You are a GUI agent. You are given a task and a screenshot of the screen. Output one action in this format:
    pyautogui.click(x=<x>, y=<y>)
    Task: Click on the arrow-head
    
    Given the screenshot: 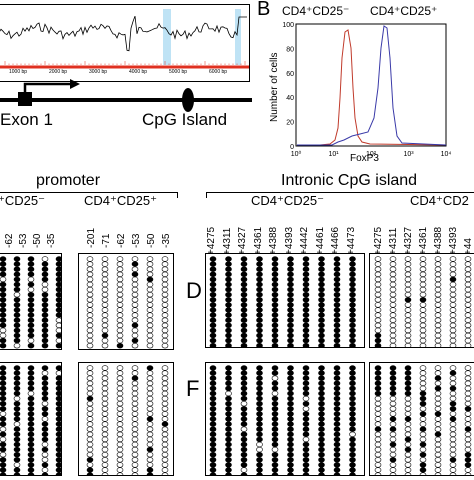 What is the action you would take?
    pyautogui.click(x=75, y=84)
    